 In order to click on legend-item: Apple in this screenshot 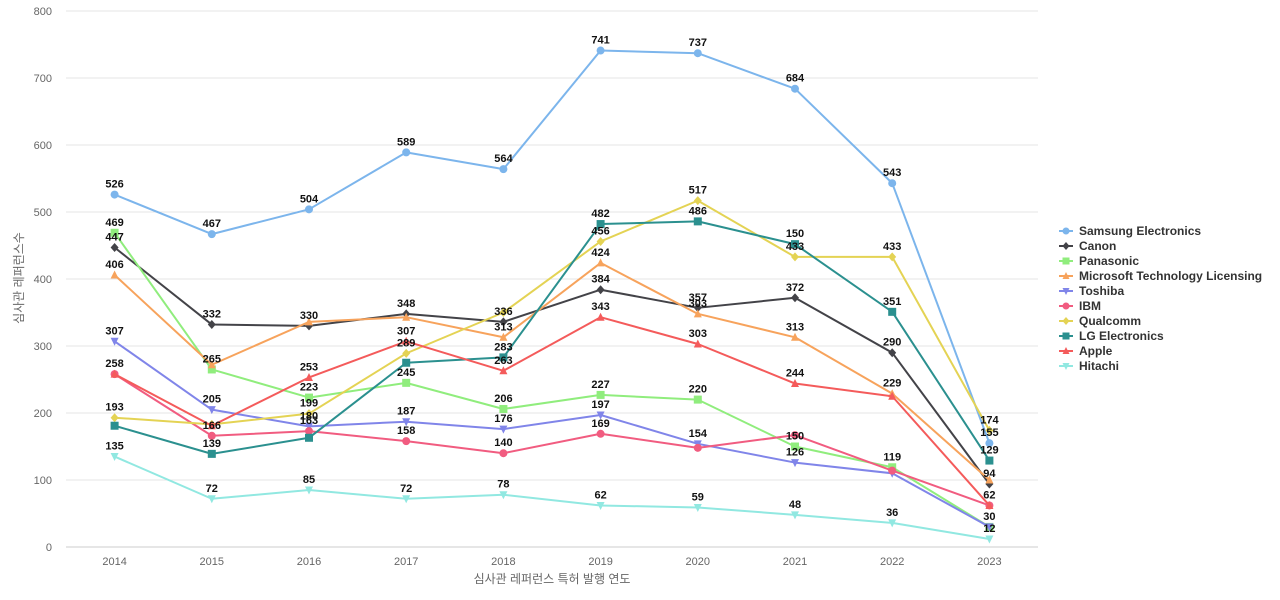, I will do `click(1086, 351)`.